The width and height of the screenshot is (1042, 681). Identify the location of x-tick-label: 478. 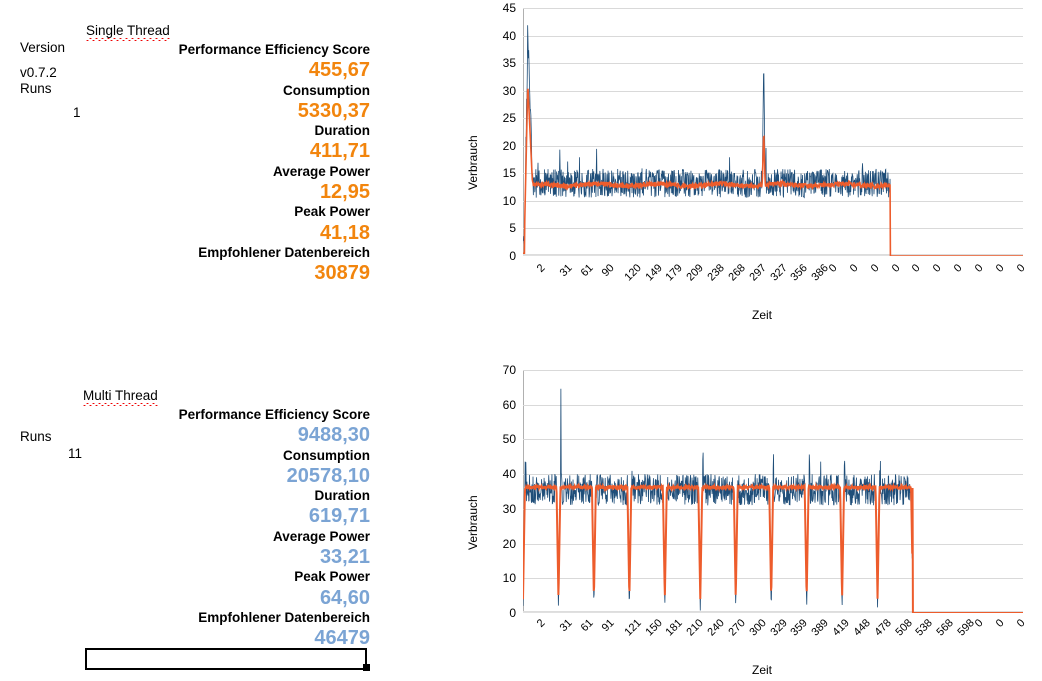
(883, 628).